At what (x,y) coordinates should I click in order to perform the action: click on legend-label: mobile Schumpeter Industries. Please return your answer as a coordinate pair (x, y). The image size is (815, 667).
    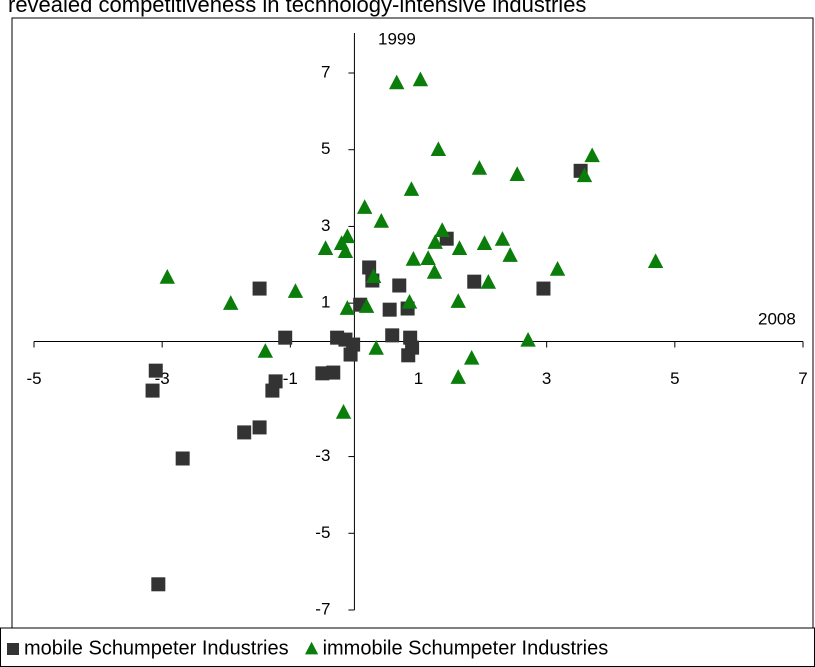
    Looking at the image, I should click on (156, 648).